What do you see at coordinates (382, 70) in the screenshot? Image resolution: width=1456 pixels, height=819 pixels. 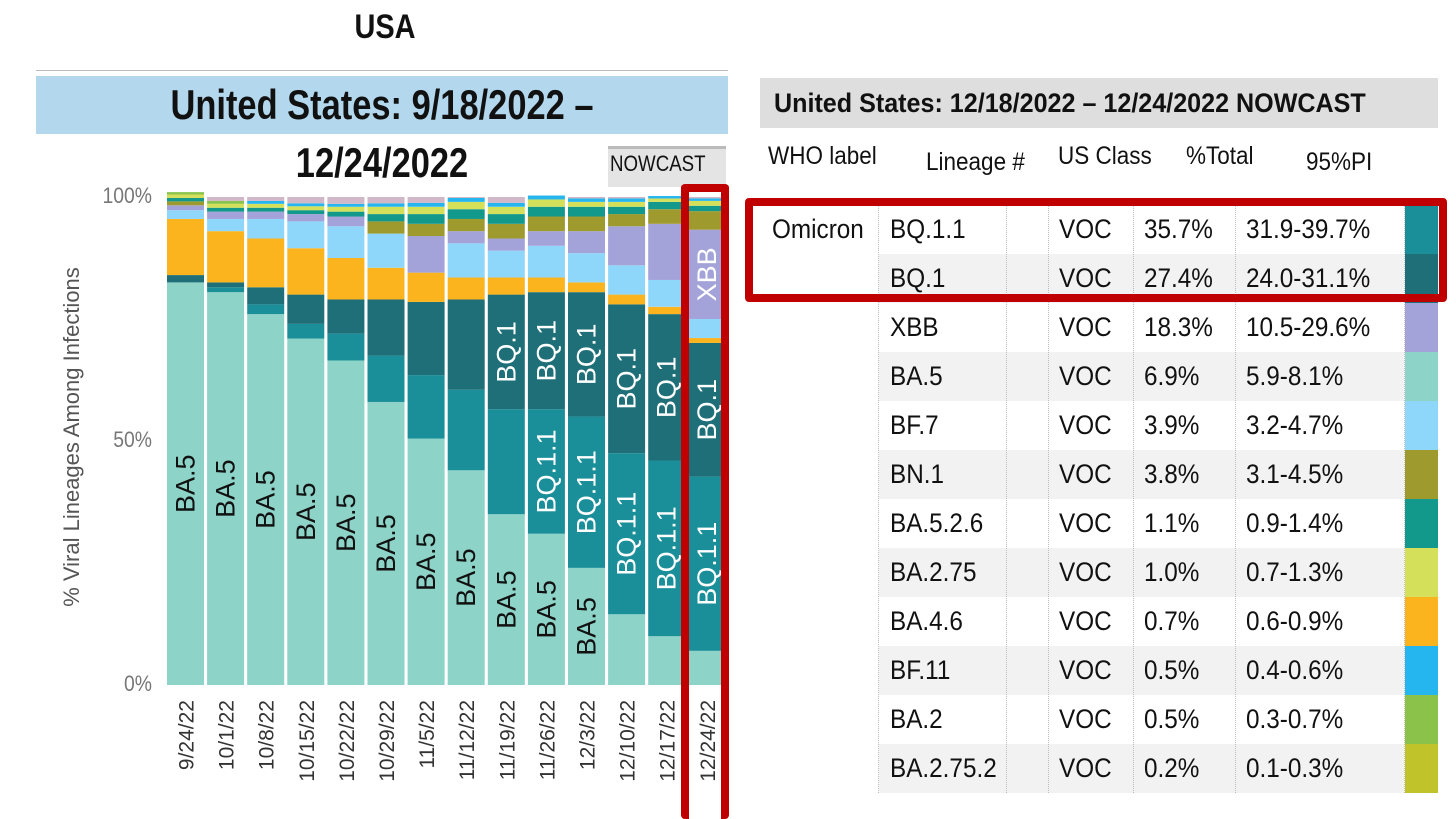 I see `banner-divider` at bounding box center [382, 70].